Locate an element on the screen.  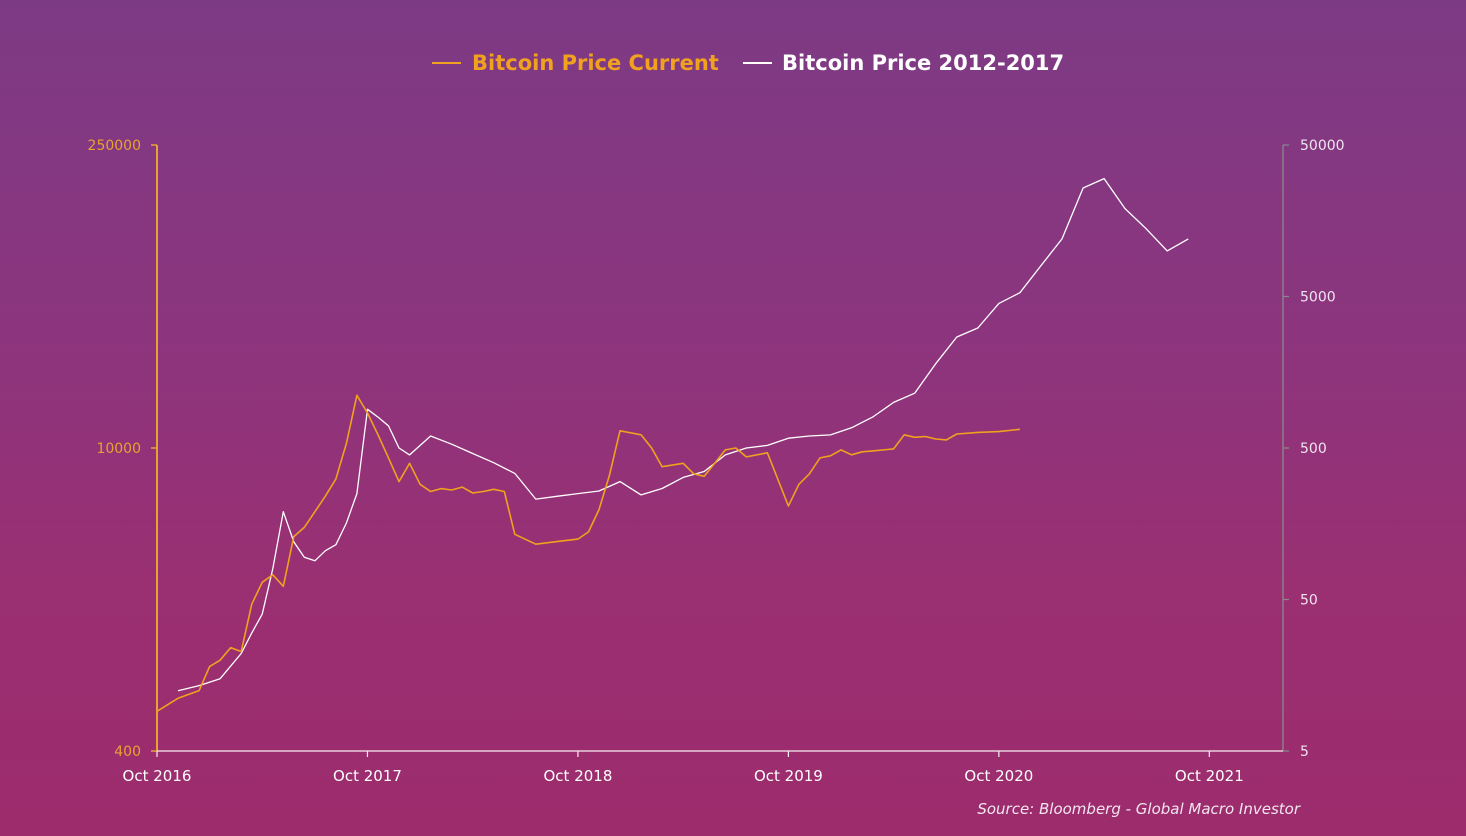
x-tick-label: Oct 2016 is located at coordinates (157, 776).